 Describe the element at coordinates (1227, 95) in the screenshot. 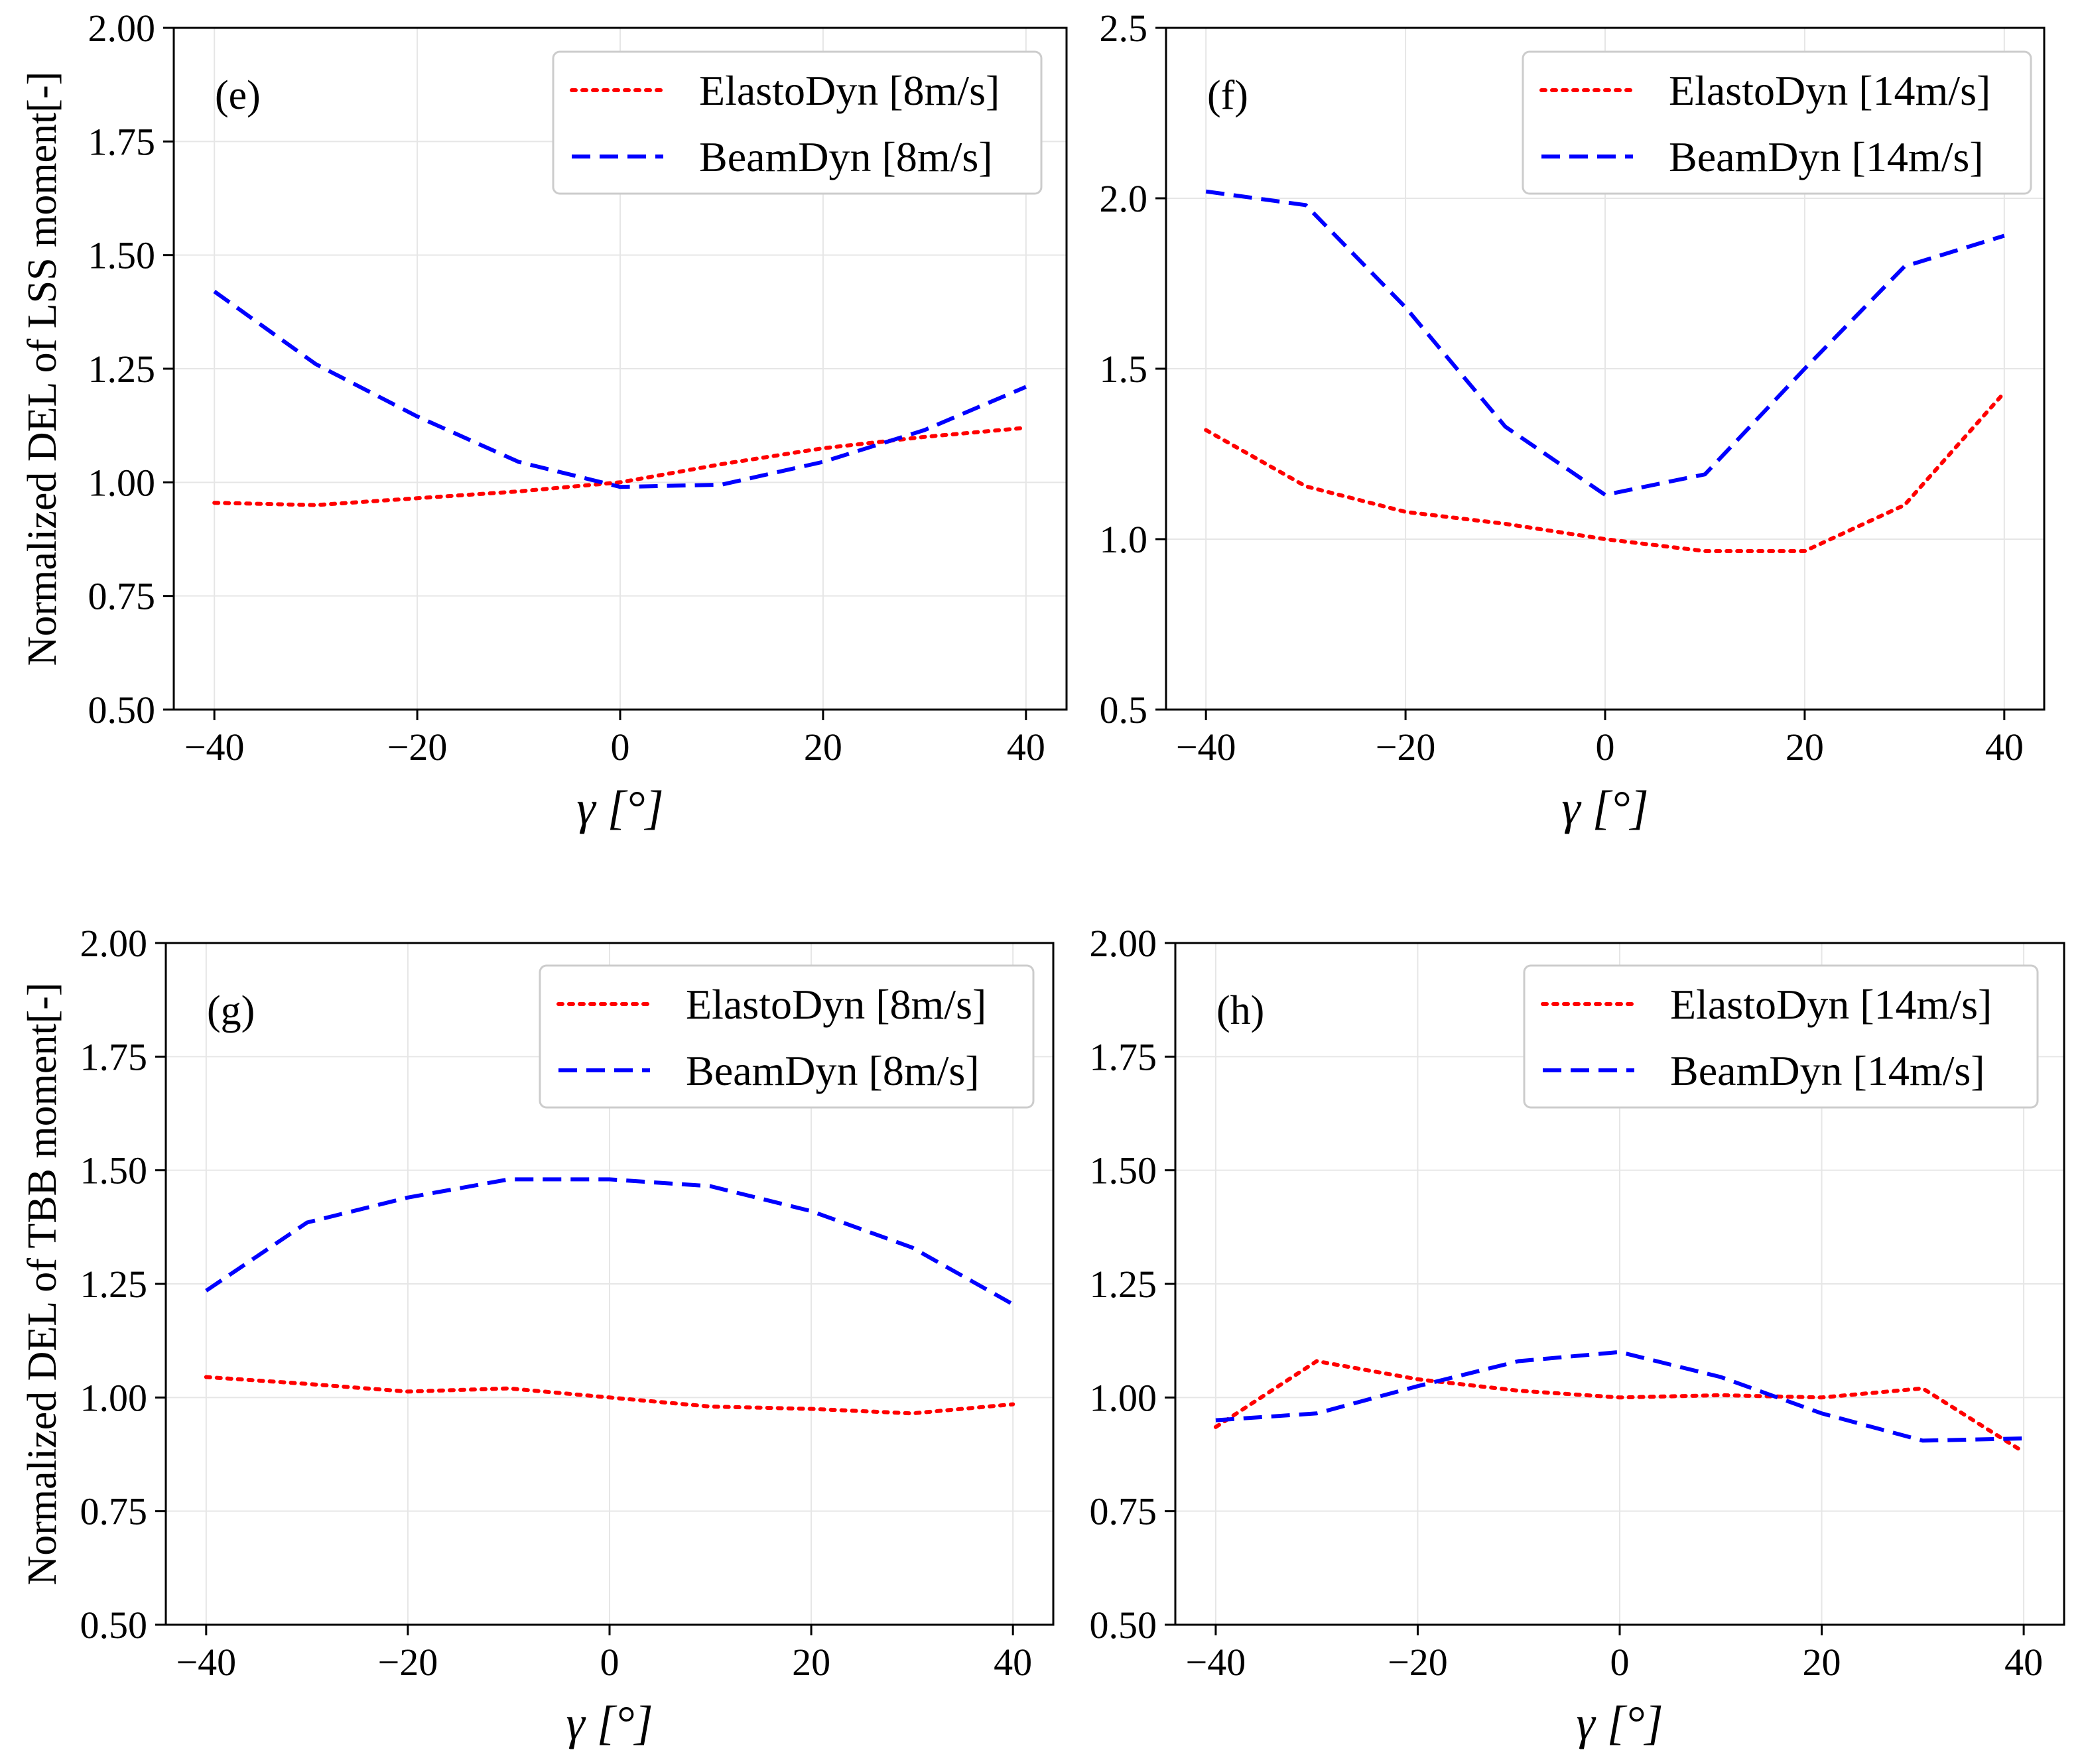

I see `panel-label: (f)` at that location.